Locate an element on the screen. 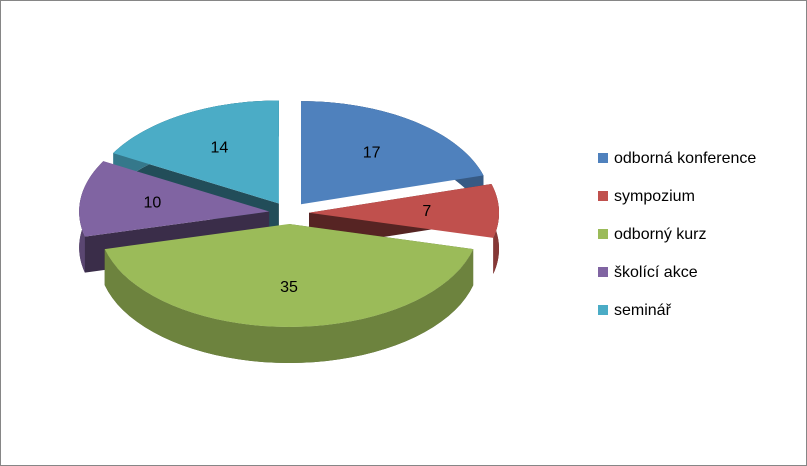 The height and width of the screenshot is (466, 807). data-label: 17 is located at coordinates (372, 152).